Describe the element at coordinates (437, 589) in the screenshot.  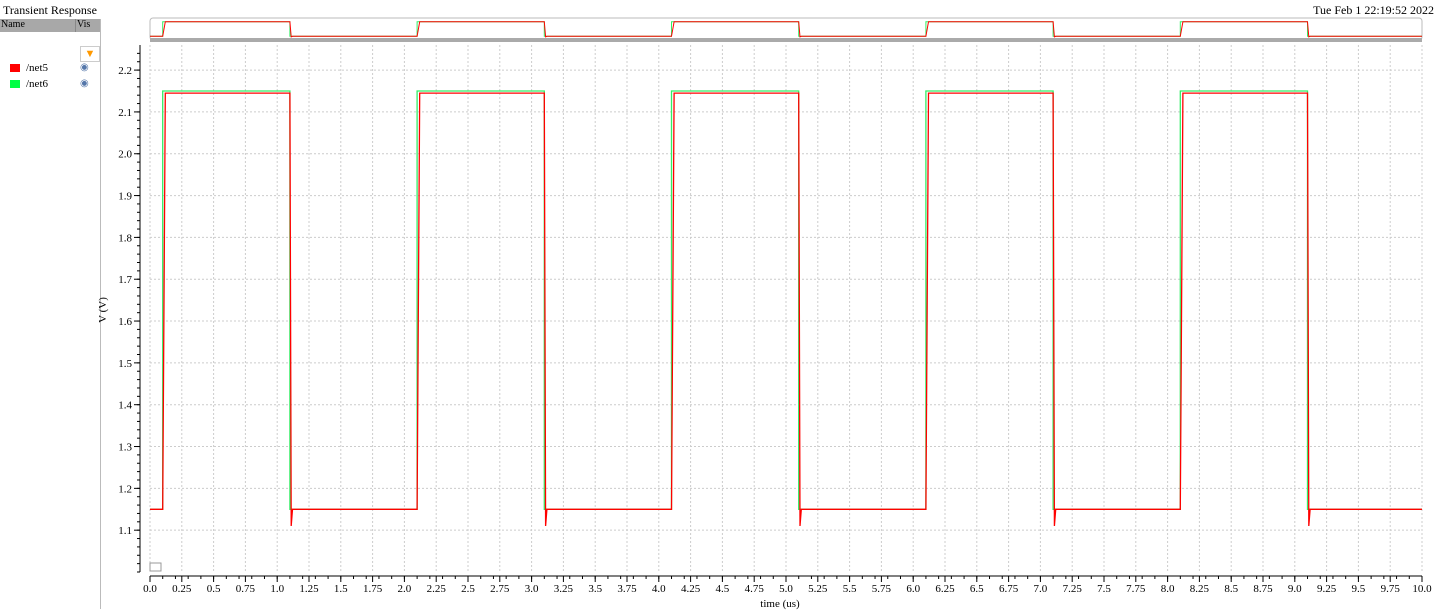
I see `x-tick-label: 2.25` at that location.